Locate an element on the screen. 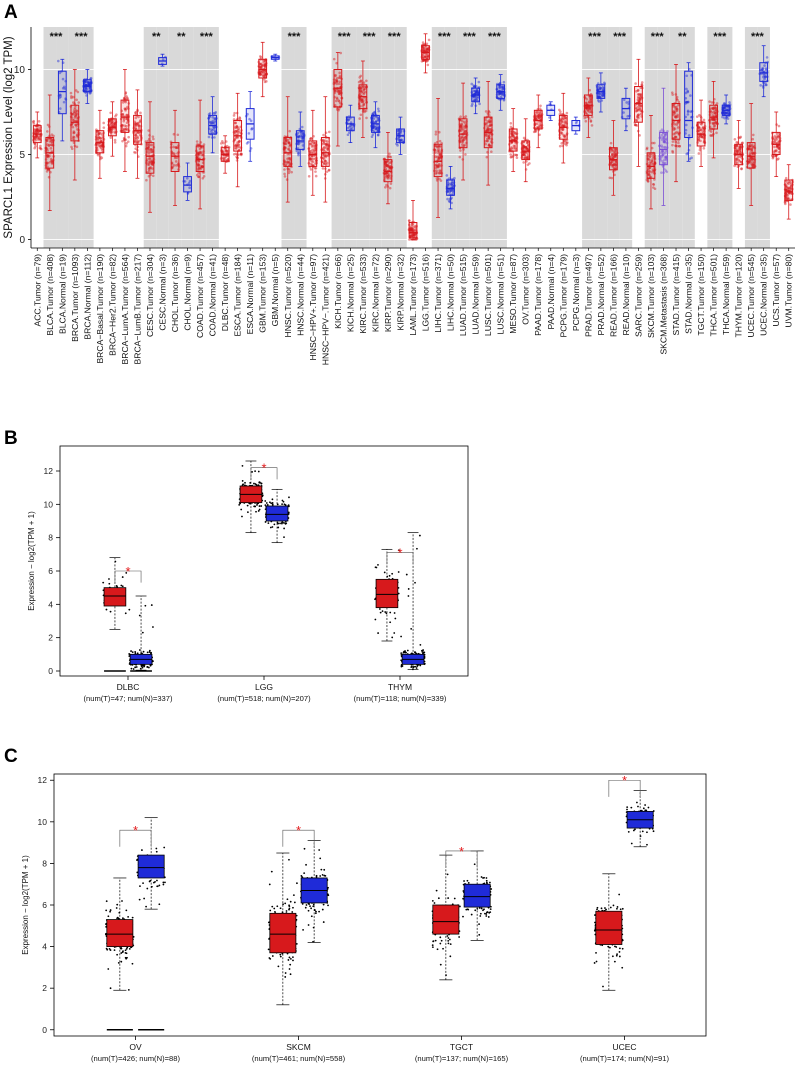 The image size is (796, 1066). panel-a-ytick-label: 10 is located at coordinates (20, 70).